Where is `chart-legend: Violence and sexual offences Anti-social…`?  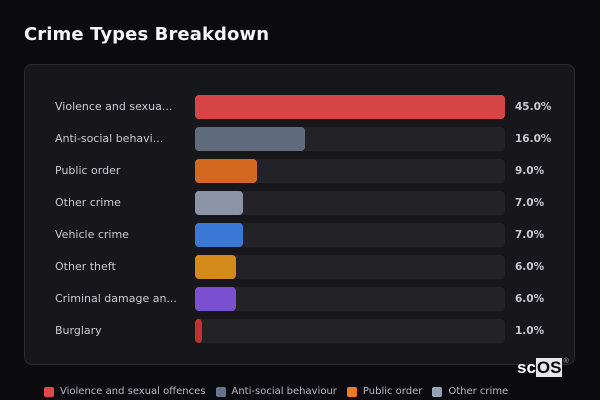 chart-legend: Violence and sexual offences Anti-social… is located at coordinates (276, 391).